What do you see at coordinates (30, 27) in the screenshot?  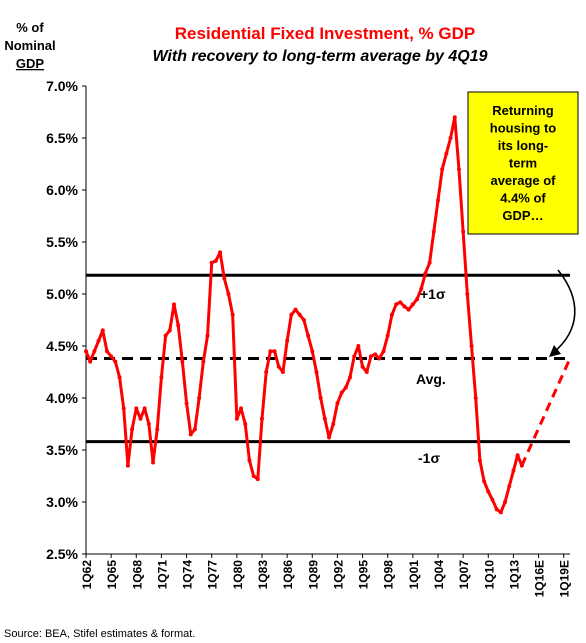 I see `y-axis-label-line1: % of` at bounding box center [30, 27].